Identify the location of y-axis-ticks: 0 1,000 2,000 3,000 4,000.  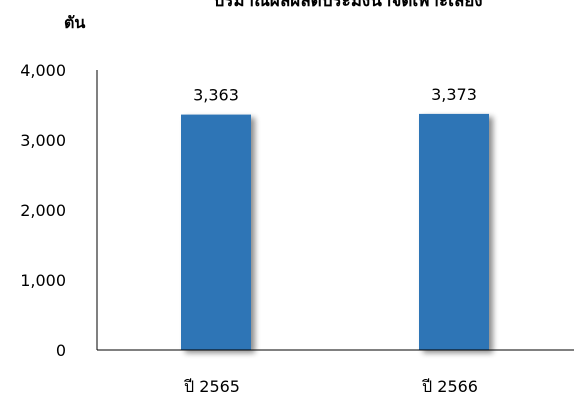
(43, 210).